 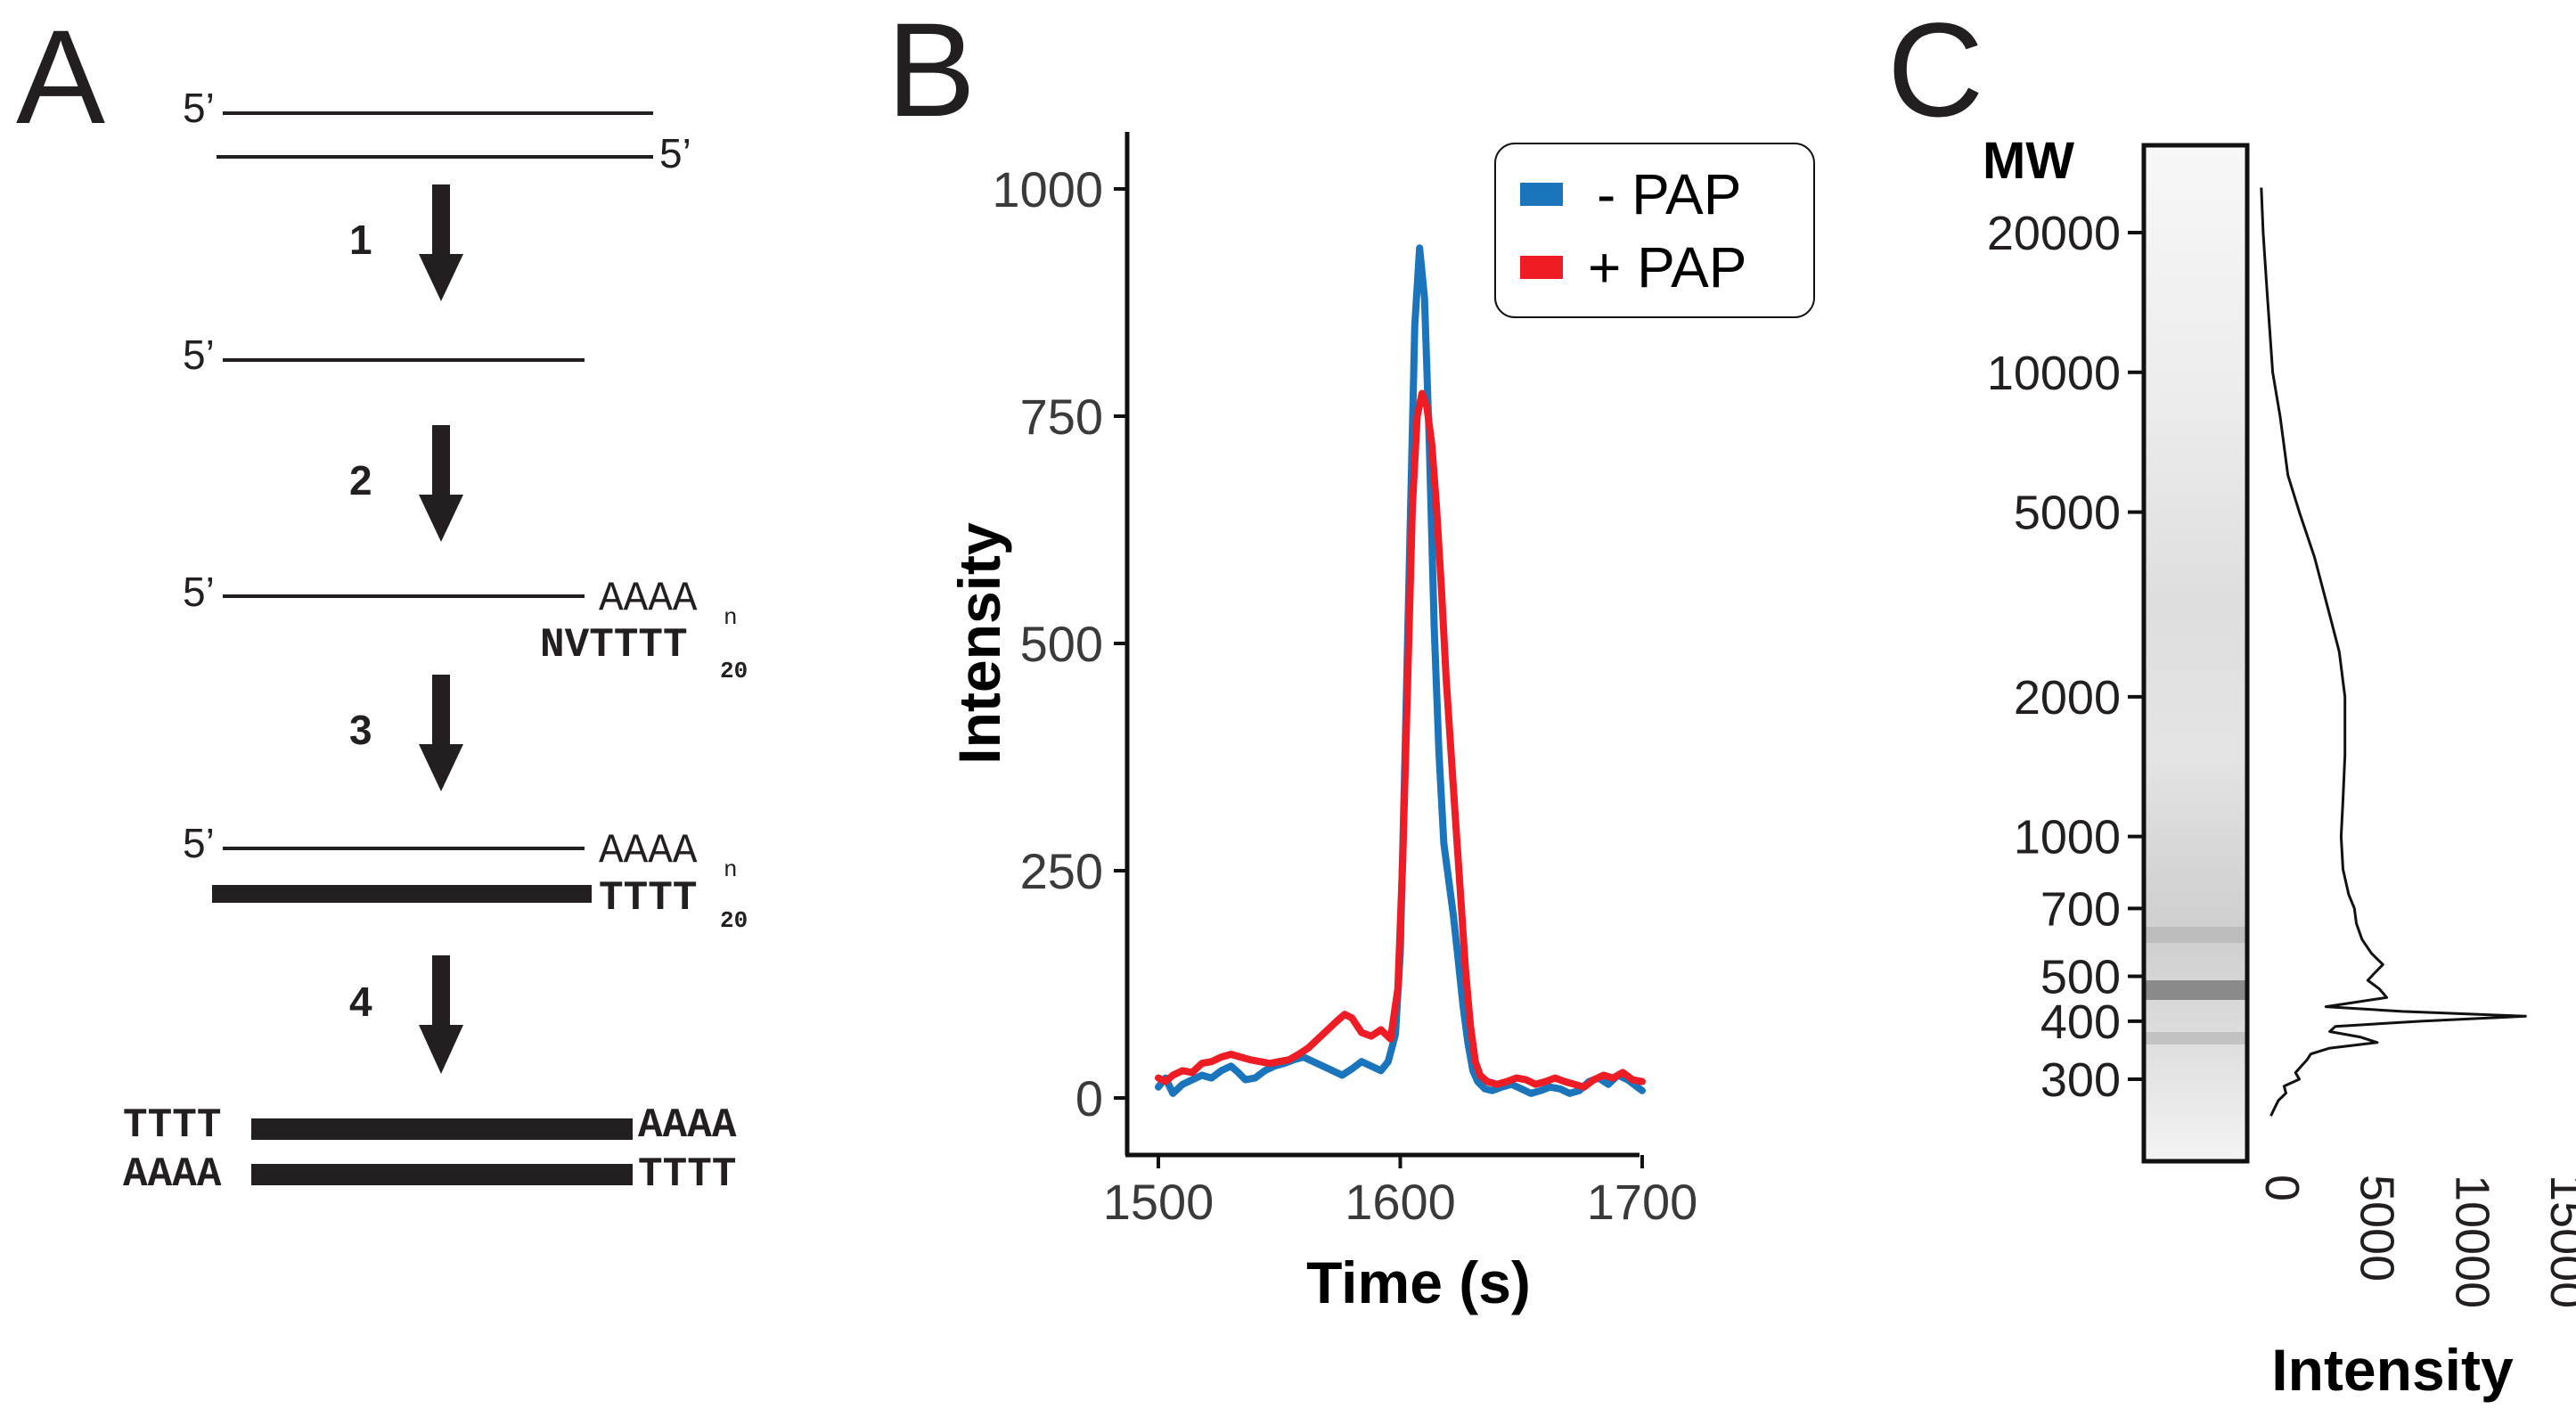 I want to click on b-y-tick-label: 0, so click(x=1089, y=1098).